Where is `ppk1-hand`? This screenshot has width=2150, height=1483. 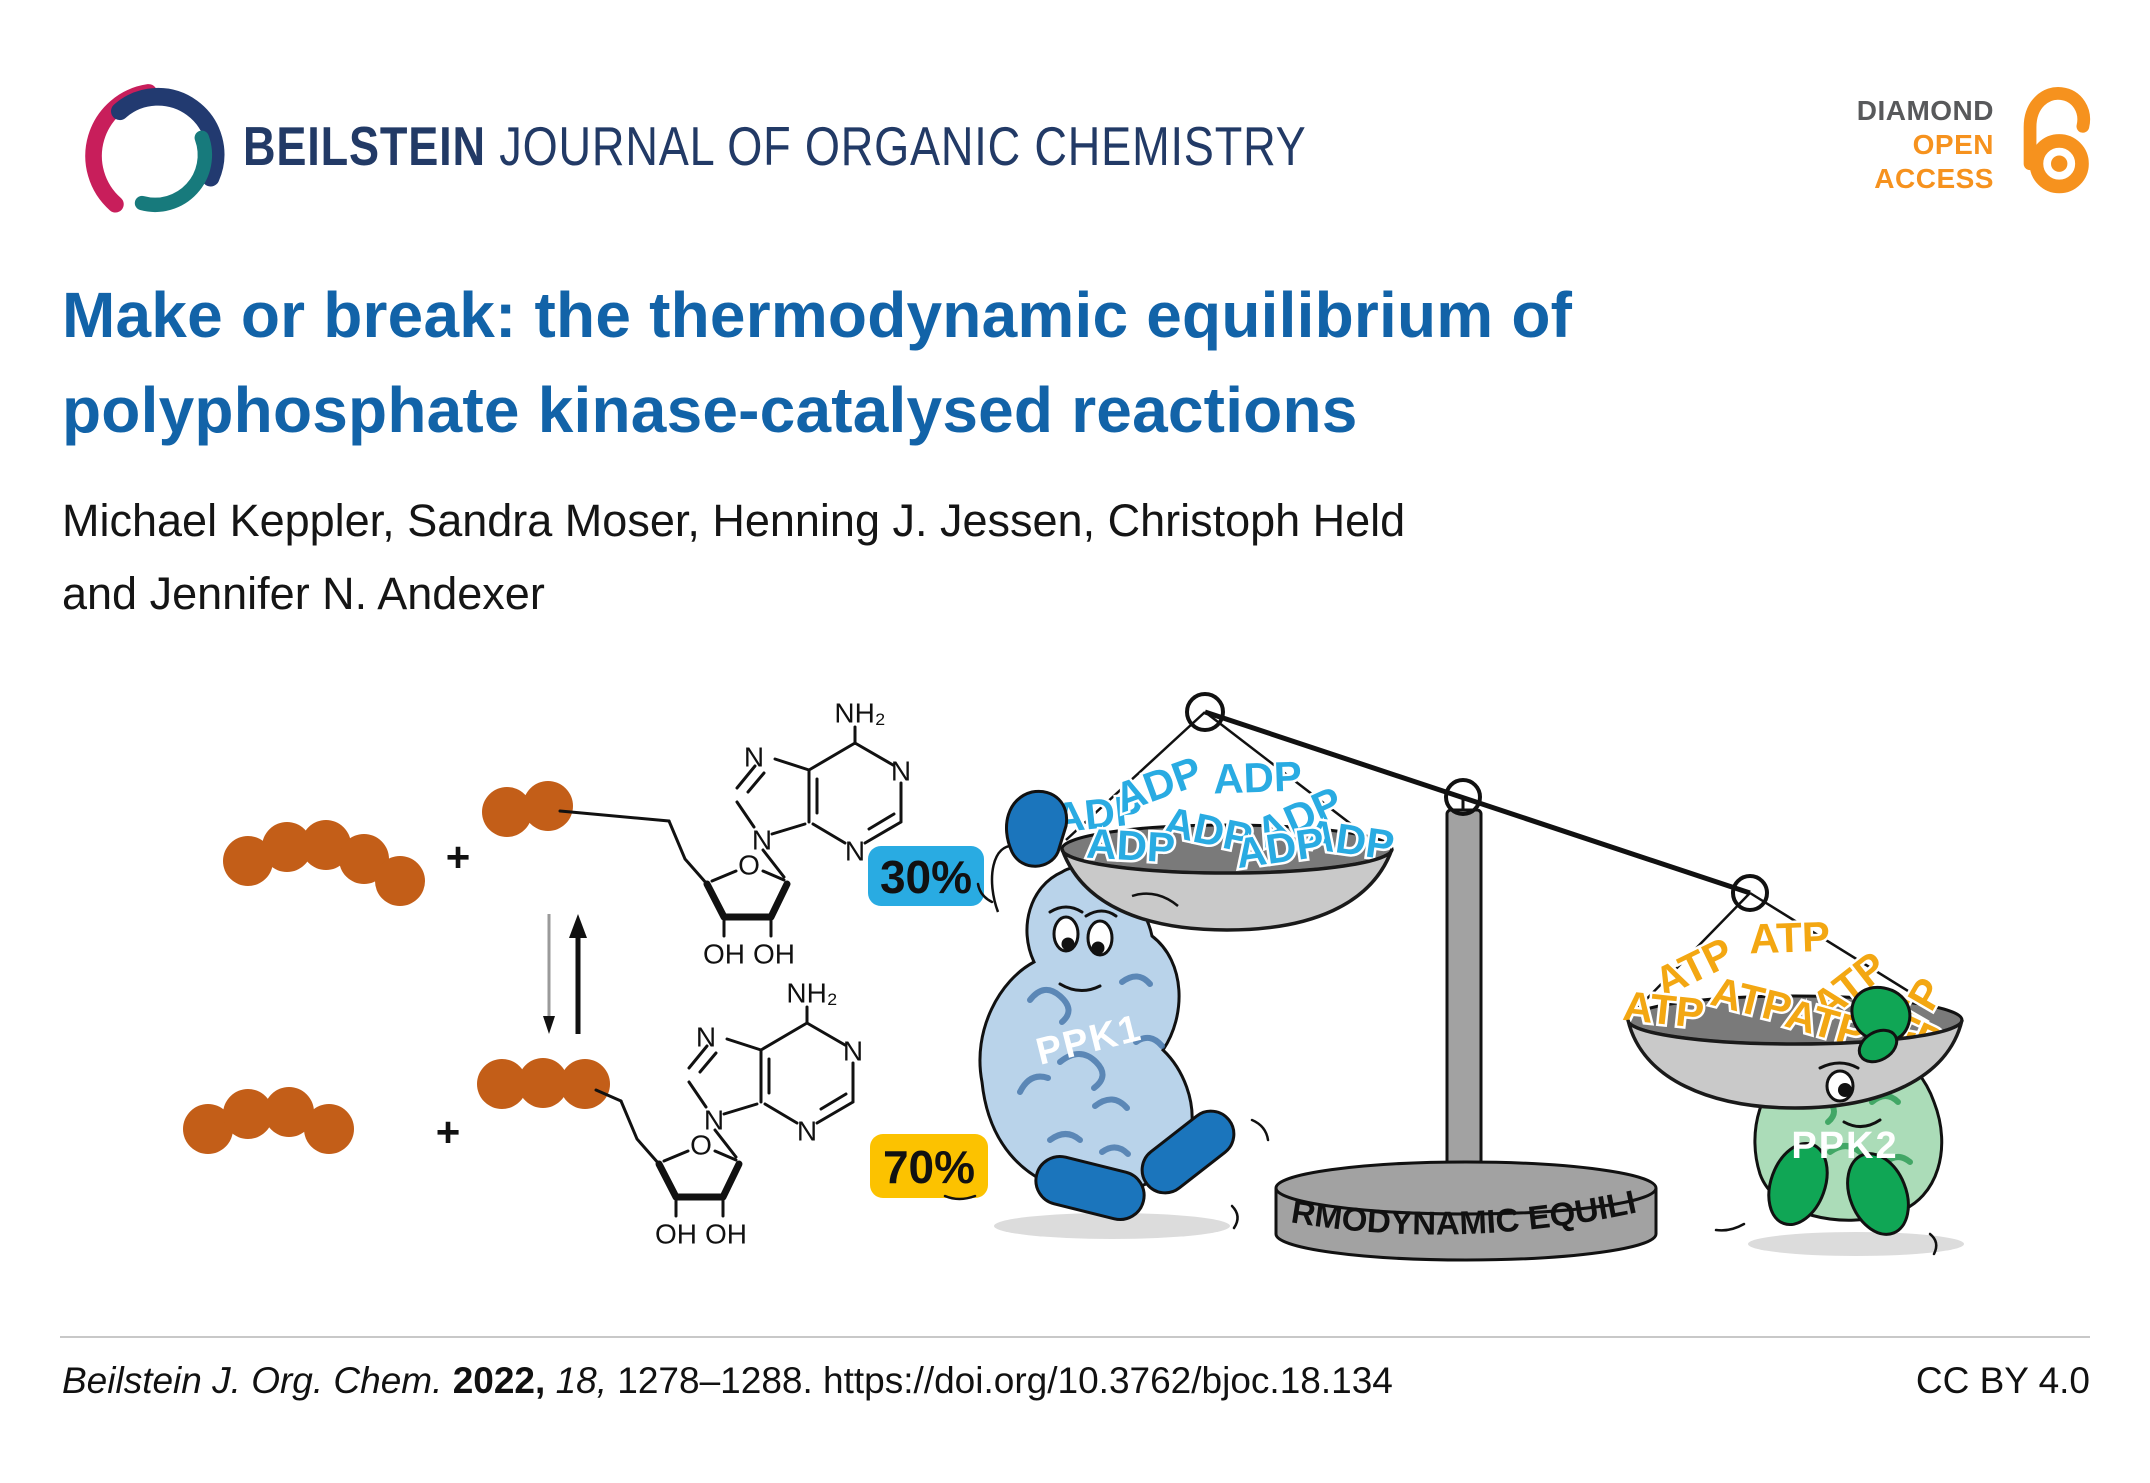 ppk1-hand is located at coordinates (1036, 828).